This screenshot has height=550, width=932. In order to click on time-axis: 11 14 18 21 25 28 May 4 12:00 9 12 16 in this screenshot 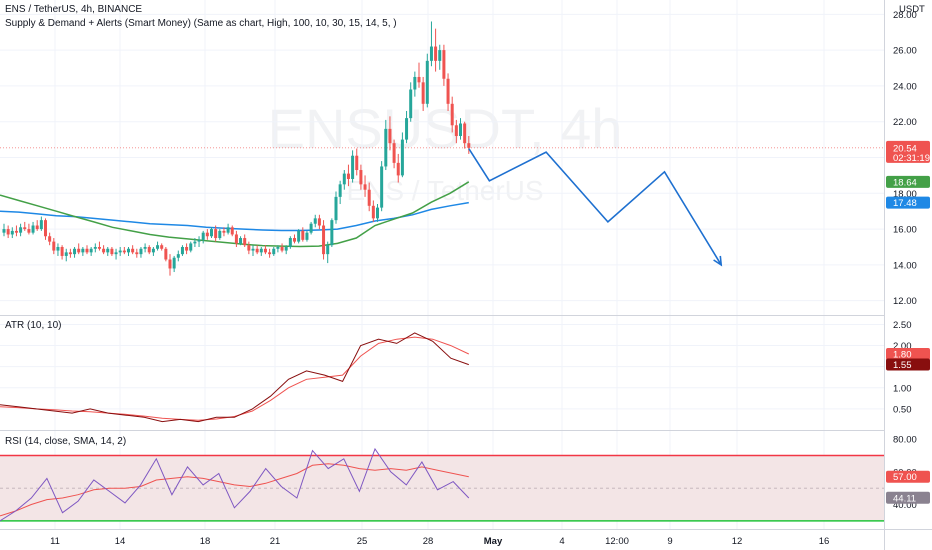, I will do `click(439, 541)`.